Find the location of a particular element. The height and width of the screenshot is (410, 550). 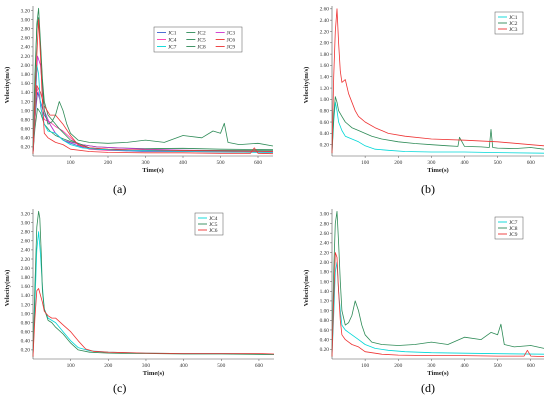

series-line-jc9 is located at coordinates (153, 87).